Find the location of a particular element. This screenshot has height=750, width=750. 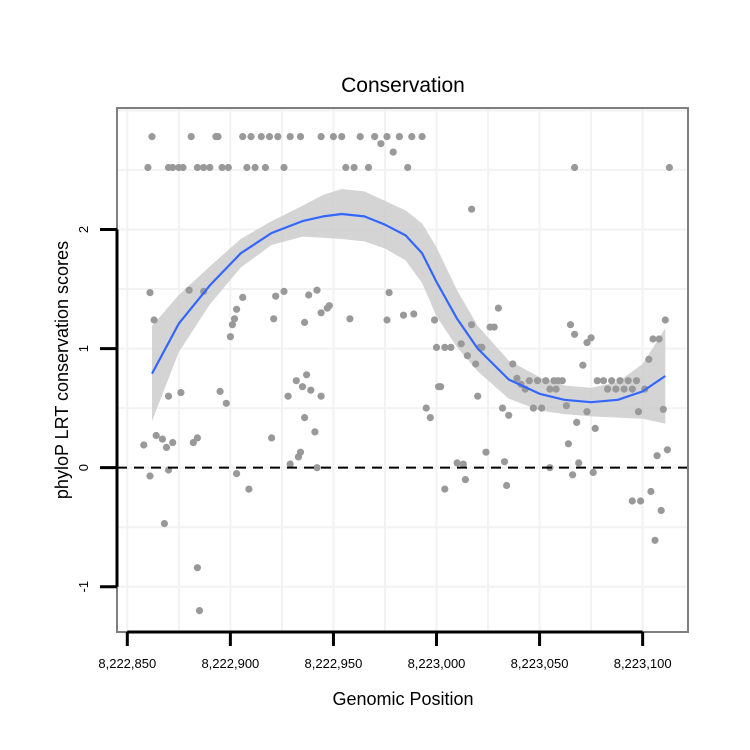

x-tick-label: 8,223,100 is located at coordinates (643, 663).